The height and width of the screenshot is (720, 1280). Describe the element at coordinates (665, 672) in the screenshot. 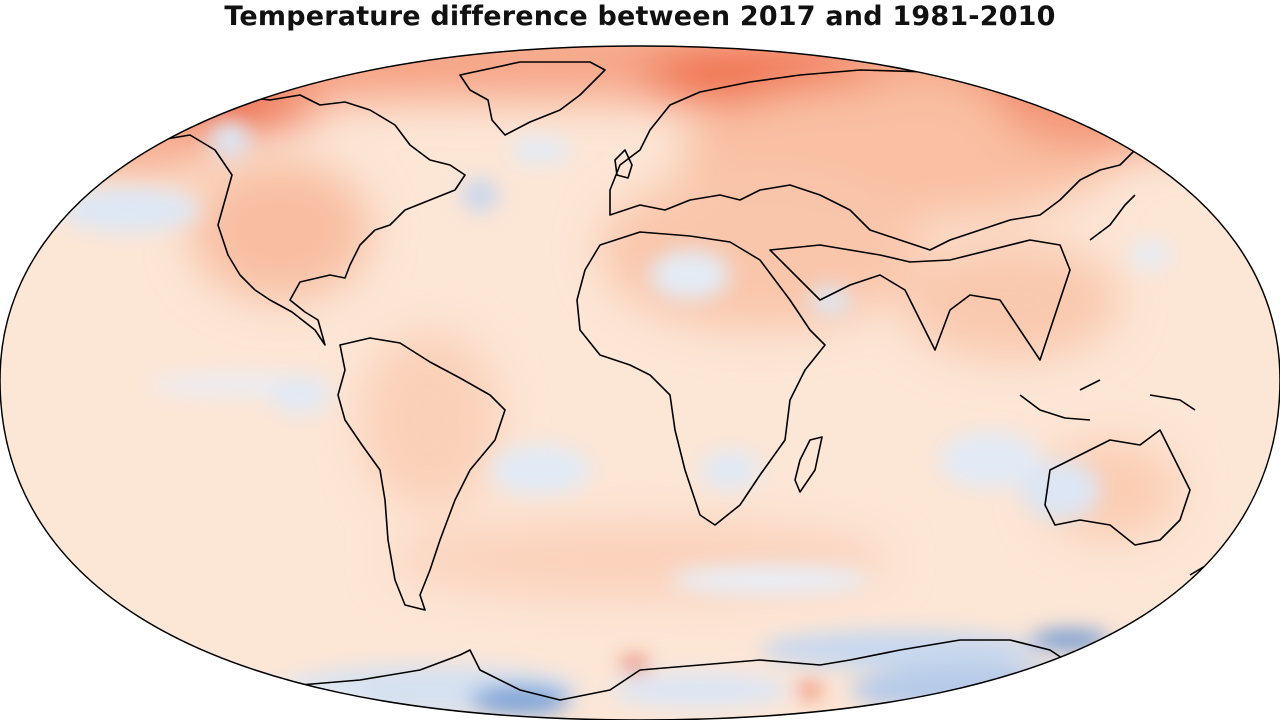

I see `antarctica-outline` at that location.